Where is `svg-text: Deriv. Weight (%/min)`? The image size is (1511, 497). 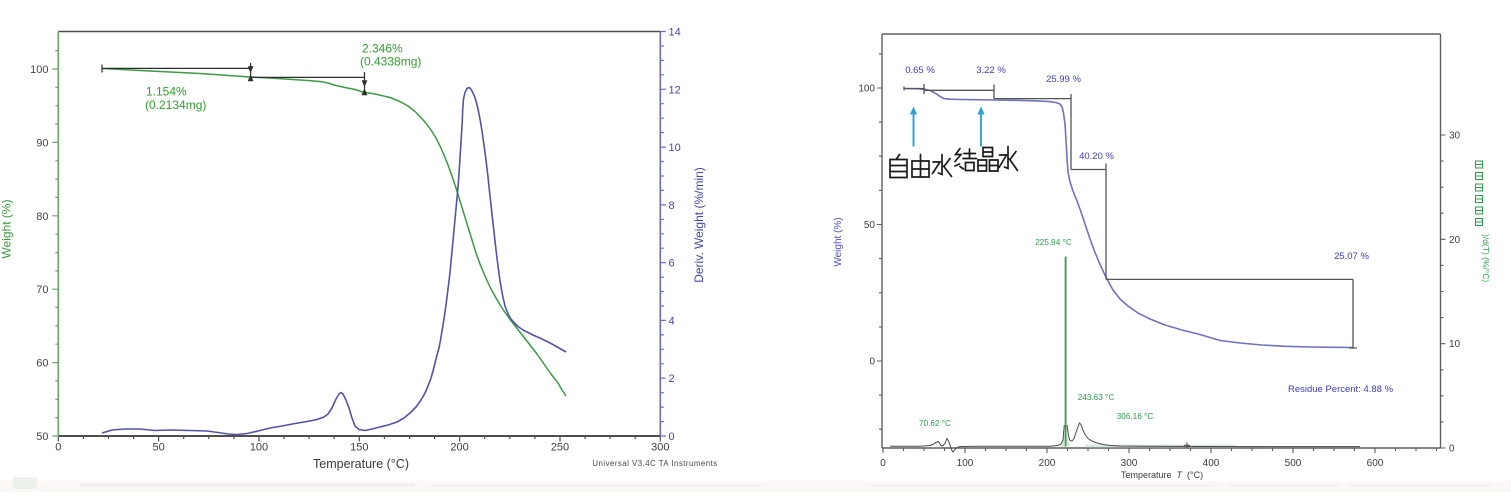
svg-text: Deriv. Weight (%/min) is located at coordinates (699, 225).